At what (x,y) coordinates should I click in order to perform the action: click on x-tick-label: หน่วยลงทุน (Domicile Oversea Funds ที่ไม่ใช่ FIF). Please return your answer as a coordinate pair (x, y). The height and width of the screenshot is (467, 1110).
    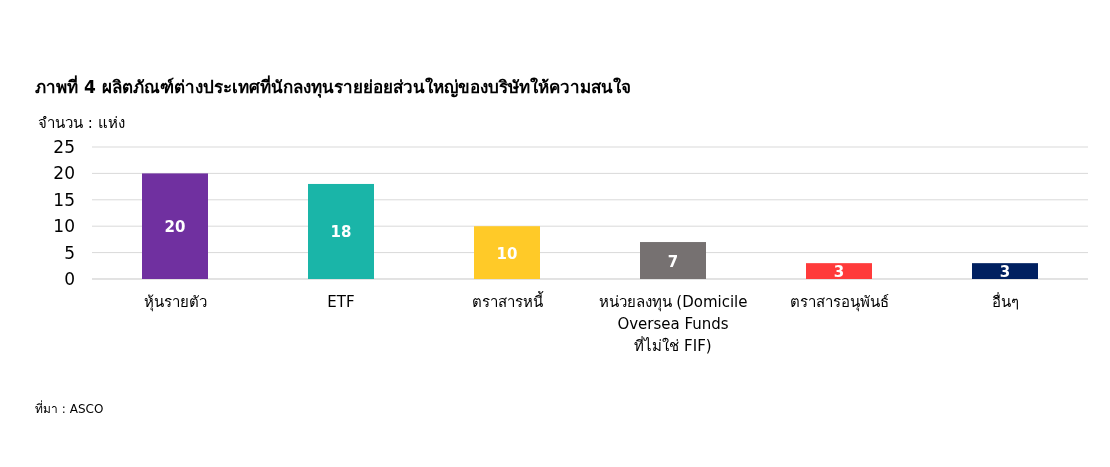
    Looking at the image, I should click on (673, 324).